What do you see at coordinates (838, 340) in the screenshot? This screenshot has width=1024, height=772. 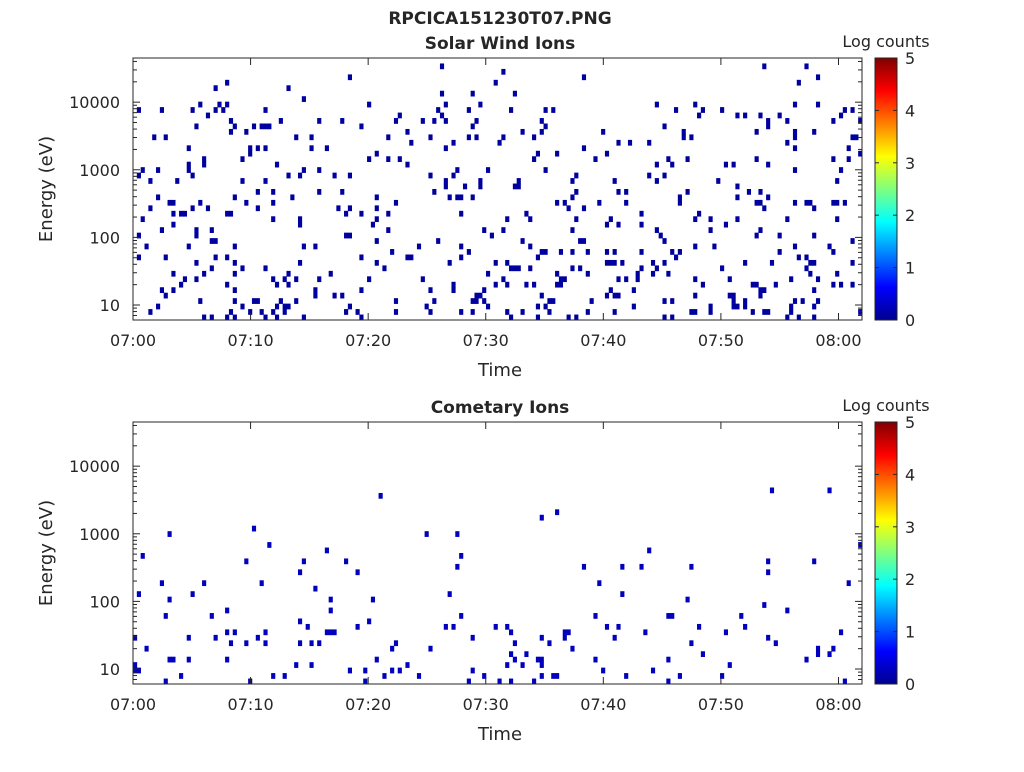 I see `x-tick-label: 08:00` at bounding box center [838, 340].